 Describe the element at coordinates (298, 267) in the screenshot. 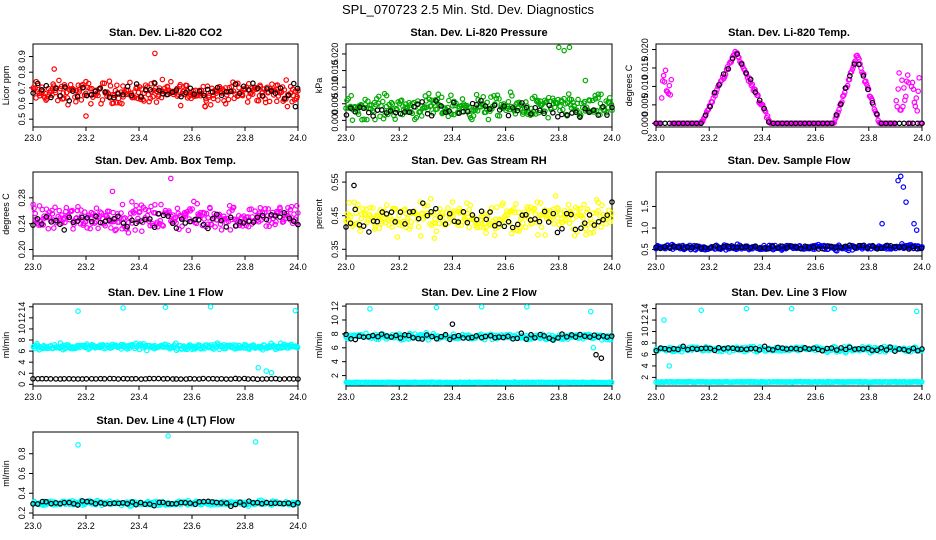

I see `x-tick-label-ambbox: 24.0` at that location.